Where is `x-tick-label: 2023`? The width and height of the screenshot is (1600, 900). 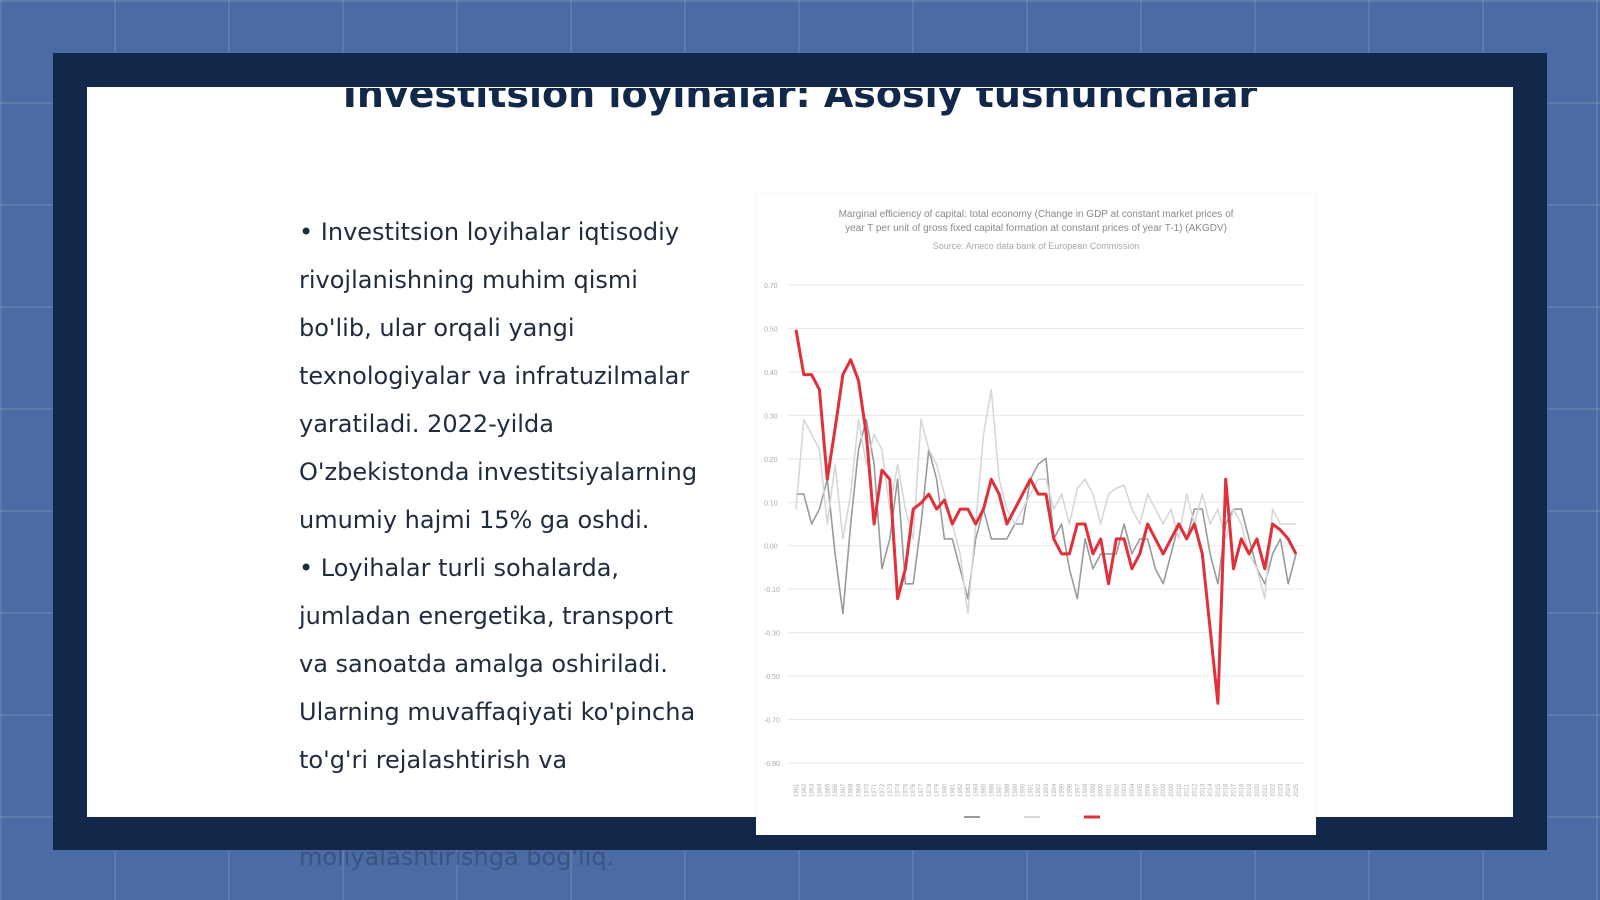
x-tick-label: 2023 is located at coordinates (1281, 790).